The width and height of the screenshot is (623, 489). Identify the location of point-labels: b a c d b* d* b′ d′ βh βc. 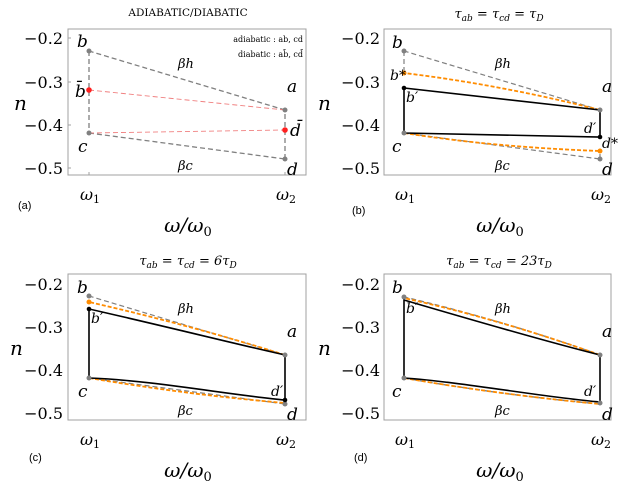
(504, 106).